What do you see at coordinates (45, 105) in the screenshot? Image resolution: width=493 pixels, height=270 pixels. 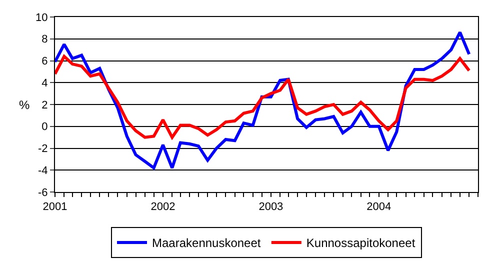 I see `y-tick-label: 2` at bounding box center [45, 105].